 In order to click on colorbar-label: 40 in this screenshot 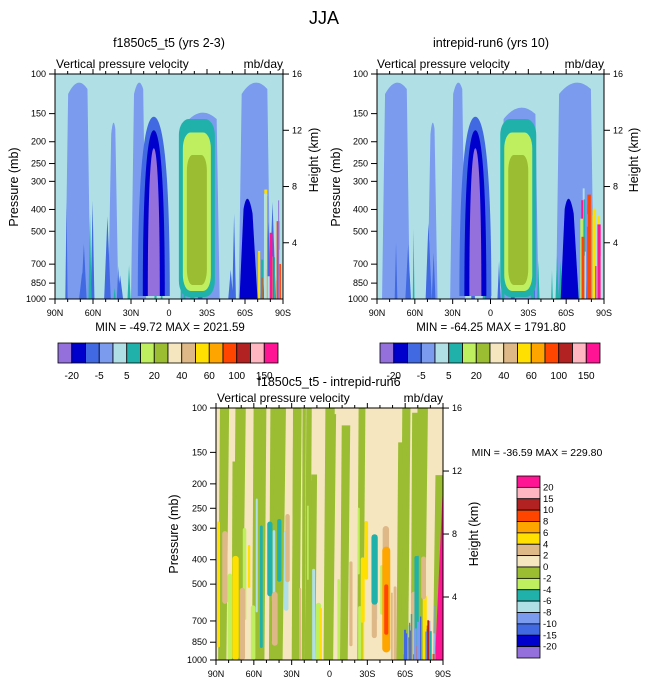, I will do `click(182, 376)`.